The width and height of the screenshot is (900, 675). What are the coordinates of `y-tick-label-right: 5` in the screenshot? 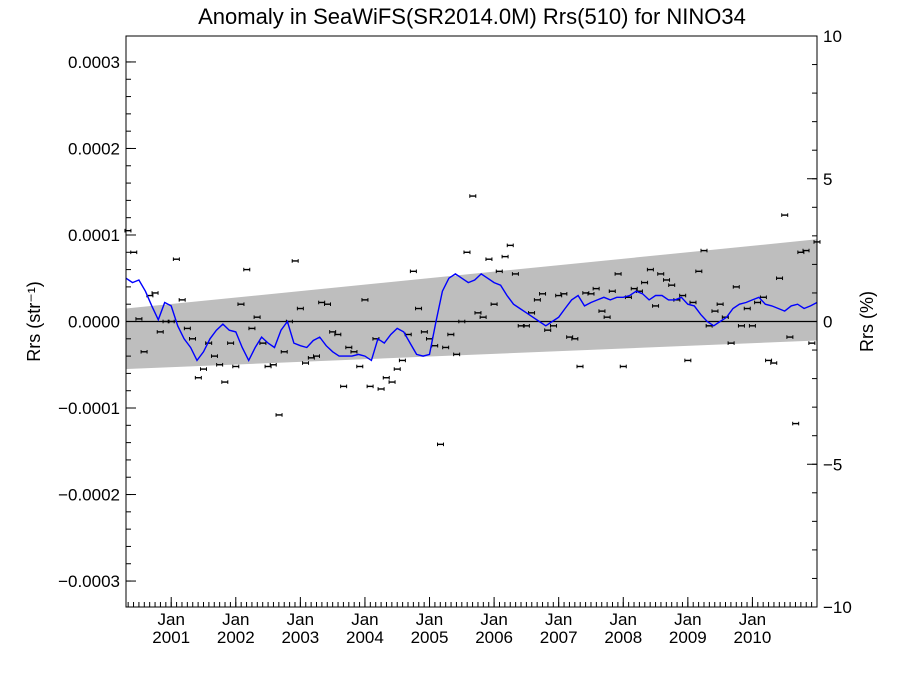 It's located at (827, 179).